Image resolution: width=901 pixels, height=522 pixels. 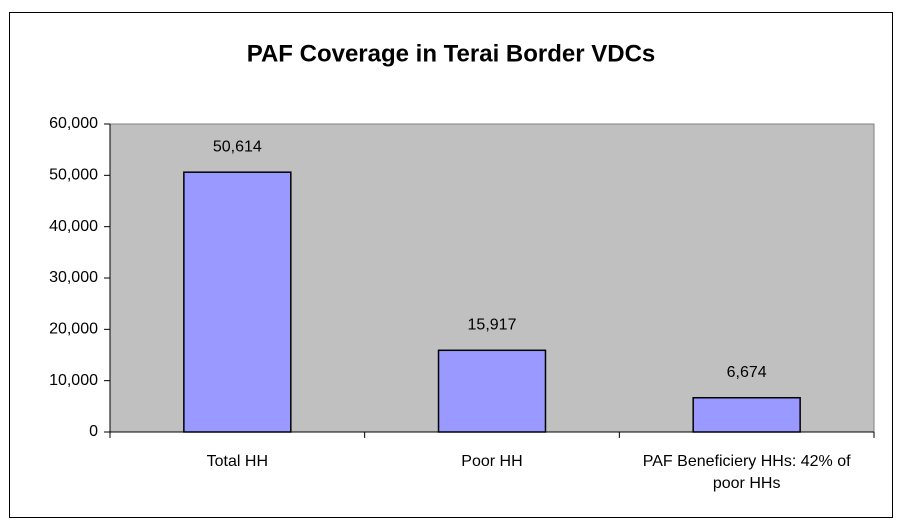 I want to click on x-tick-label: PAF Beneficiery HHs: 42% of poor HHs, so click(x=746, y=472).